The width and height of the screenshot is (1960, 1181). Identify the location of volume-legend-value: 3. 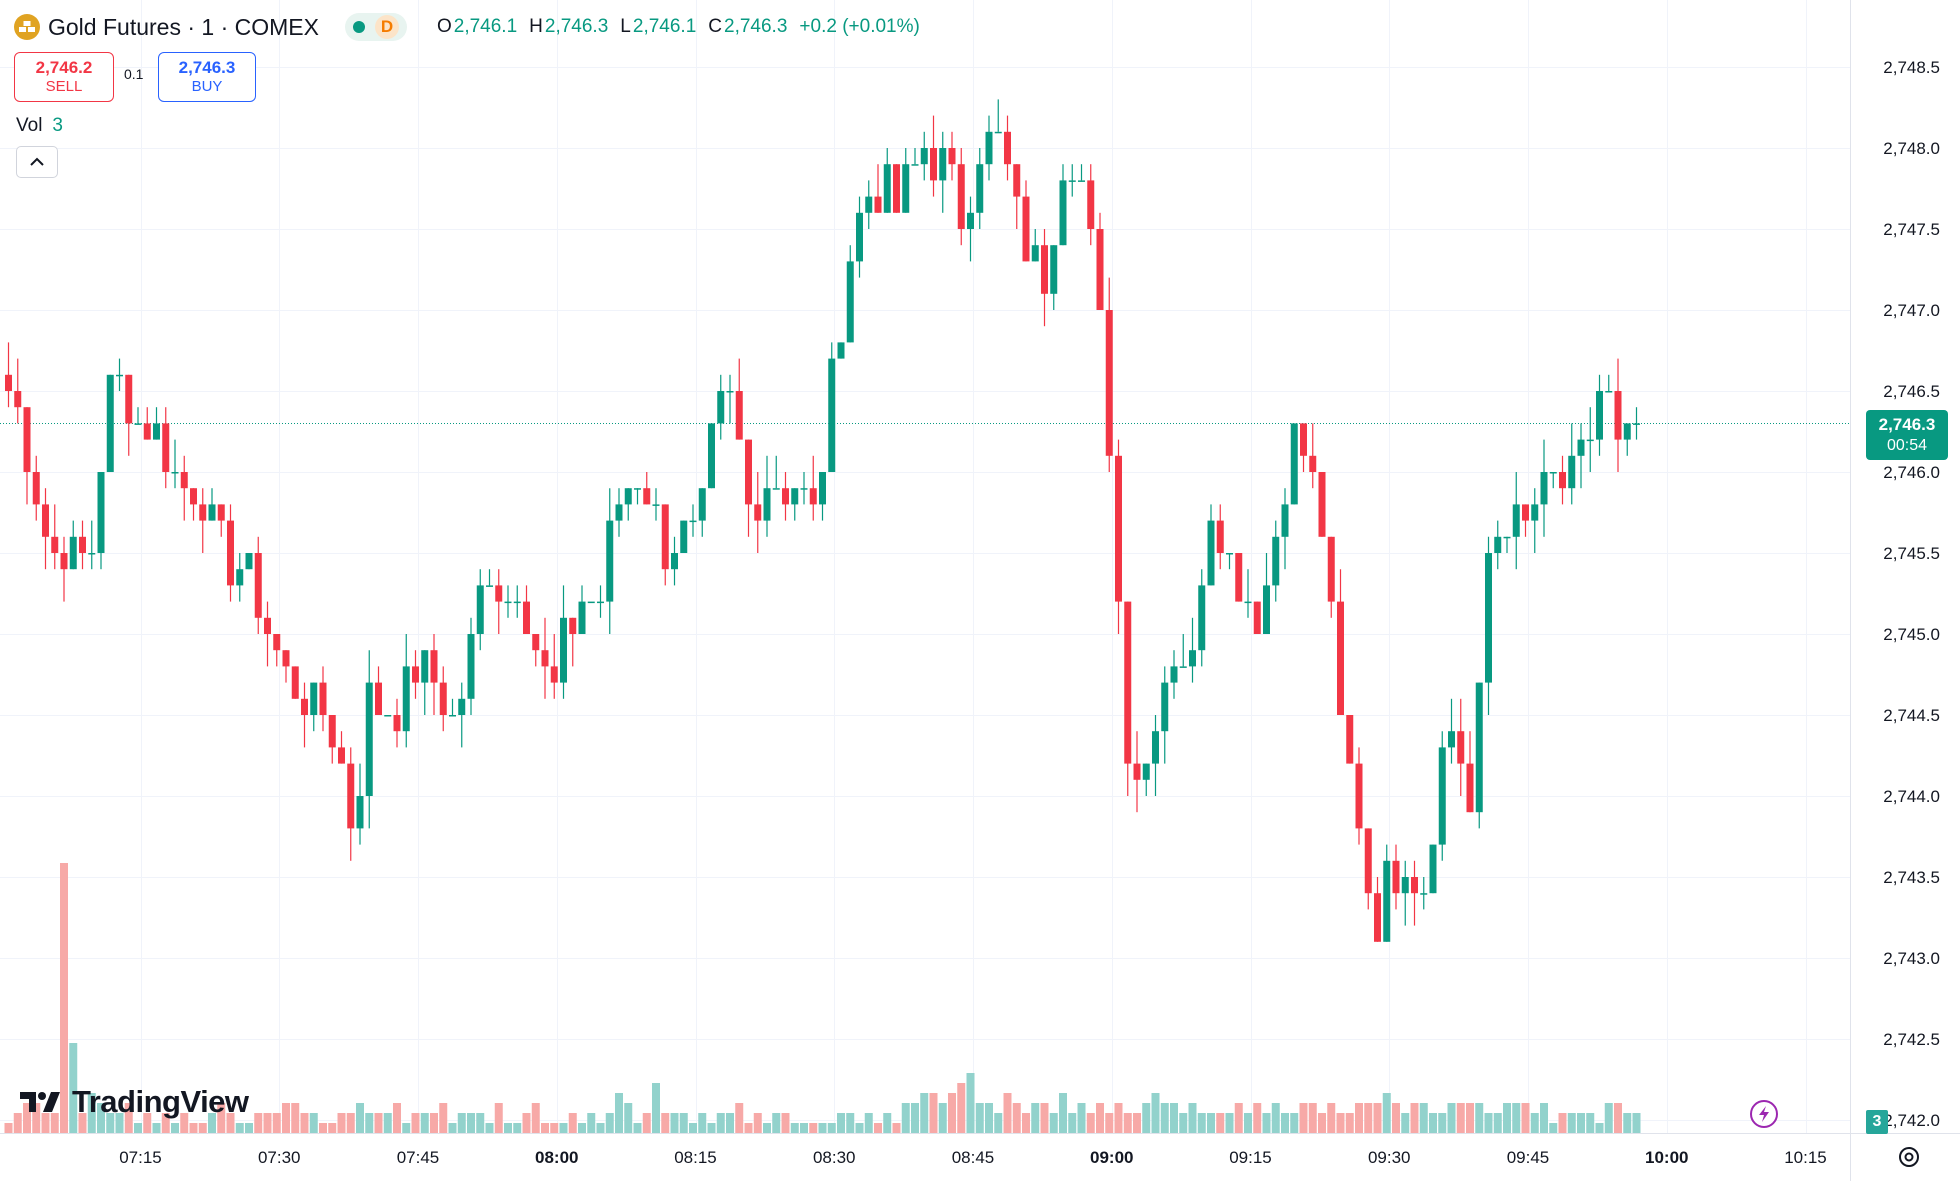
(57, 125).